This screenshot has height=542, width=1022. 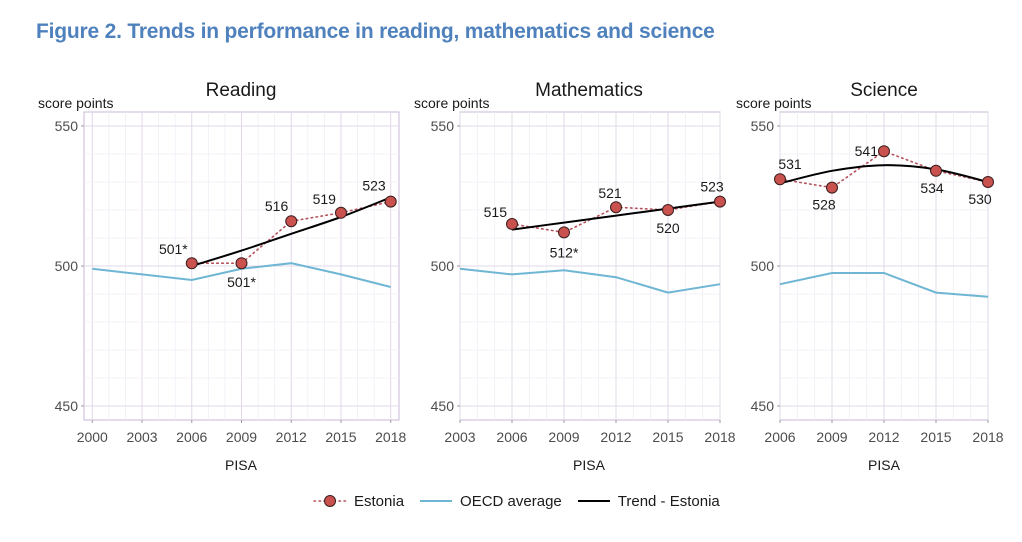 What do you see at coordinates (436, 501) in the screenshot?
I see `oecd-swatch-icon` at bounding box center [436, 501].